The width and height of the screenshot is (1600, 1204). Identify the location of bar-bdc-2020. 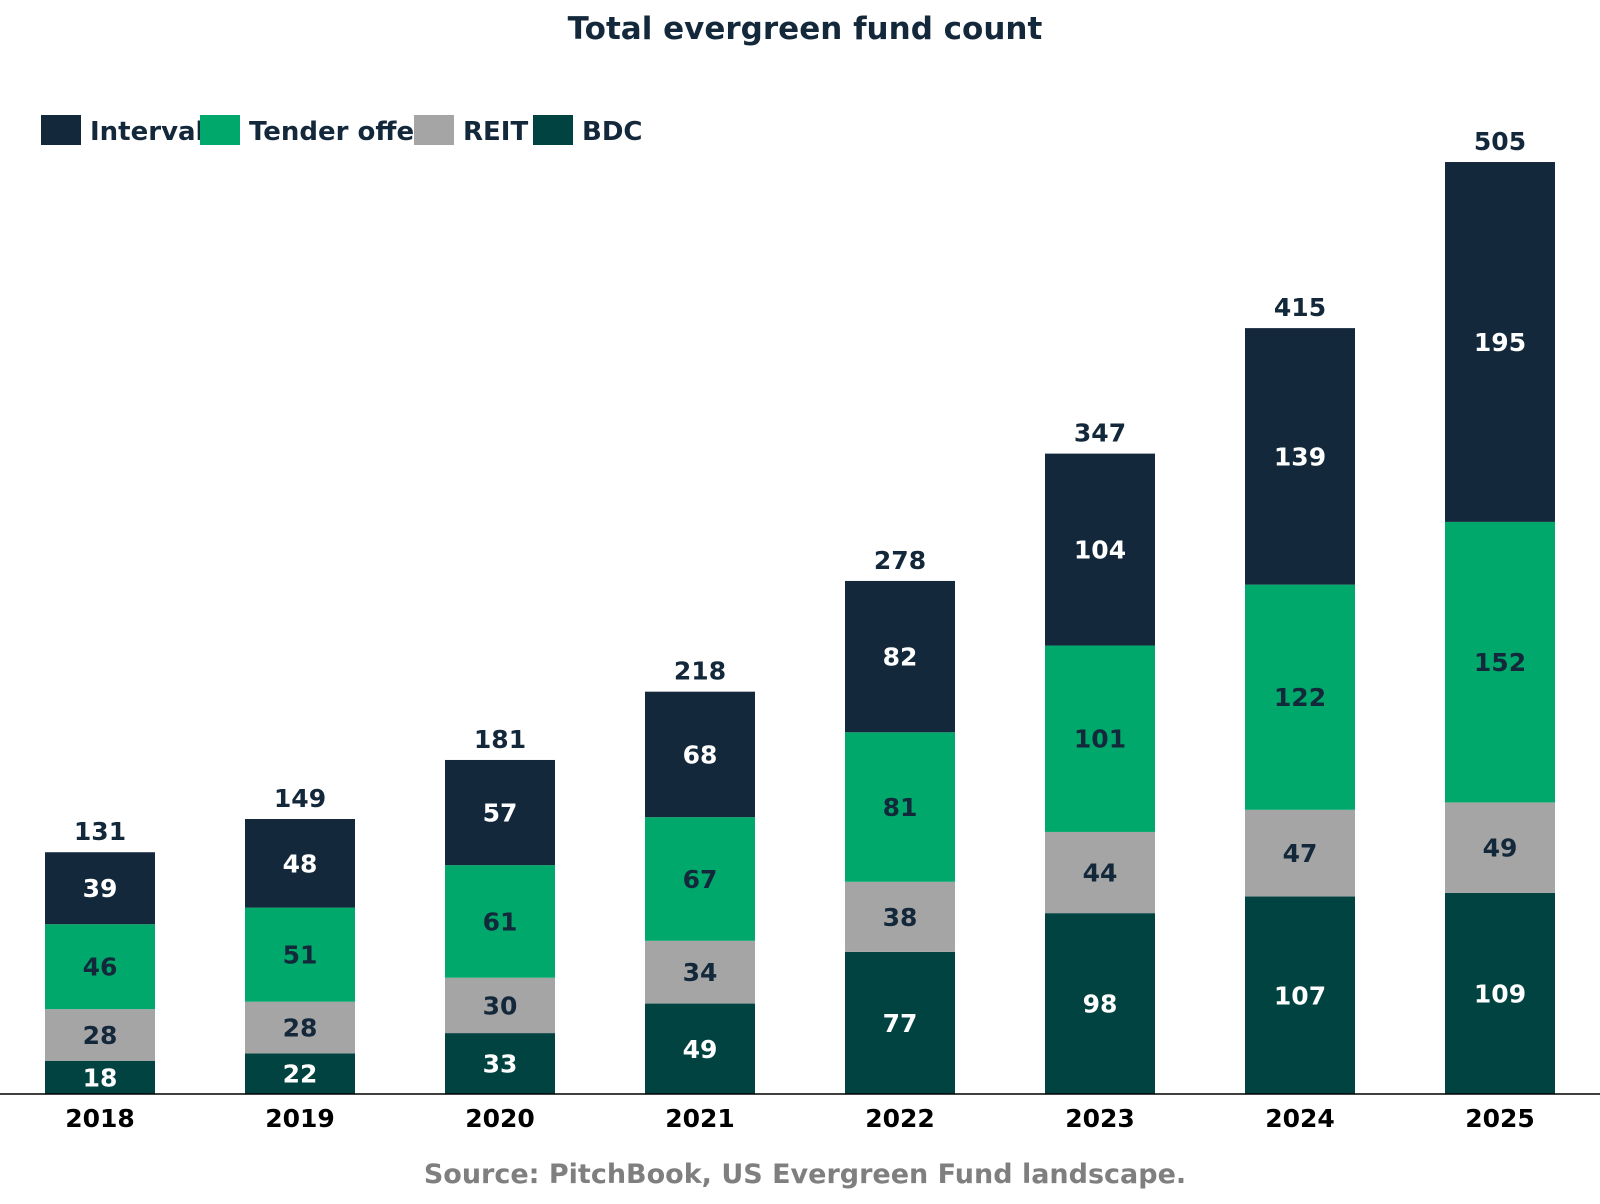
(500, 1063).